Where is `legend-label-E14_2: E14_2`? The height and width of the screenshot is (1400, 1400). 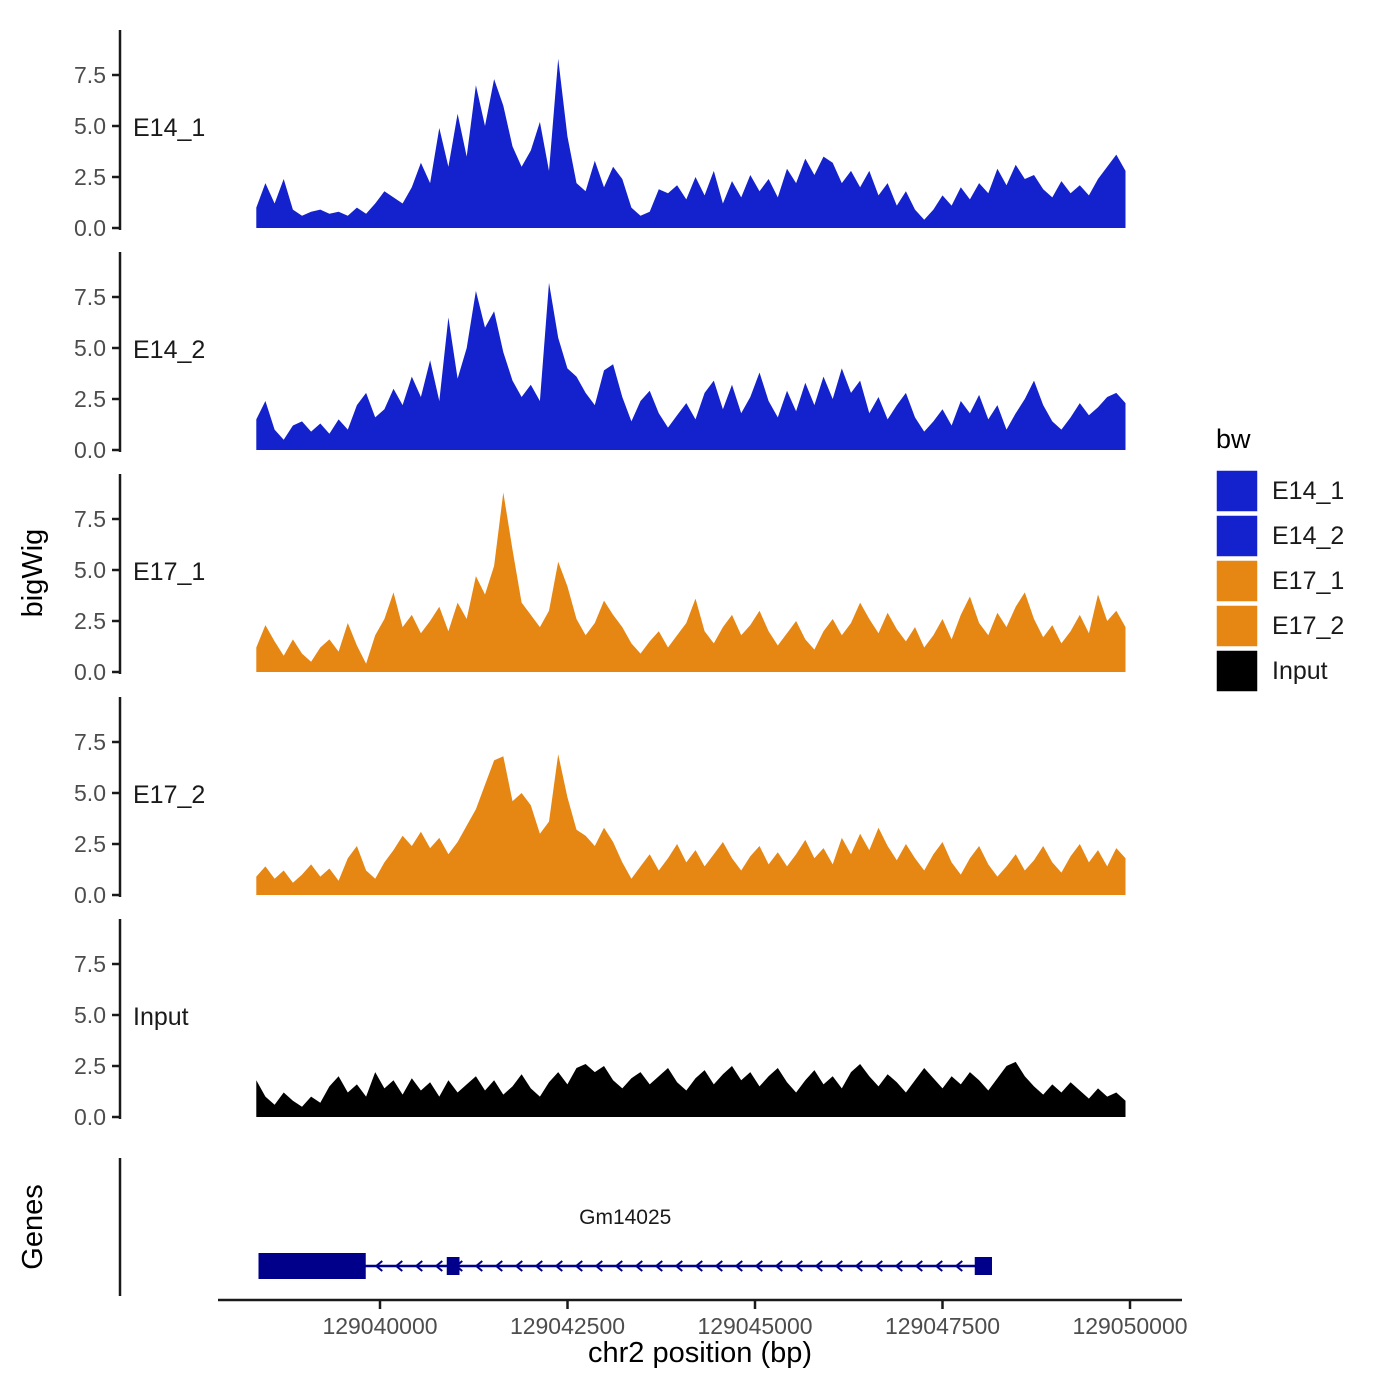
legend-label-E14_2: E14_2 is located at coordinates (1308, 536).